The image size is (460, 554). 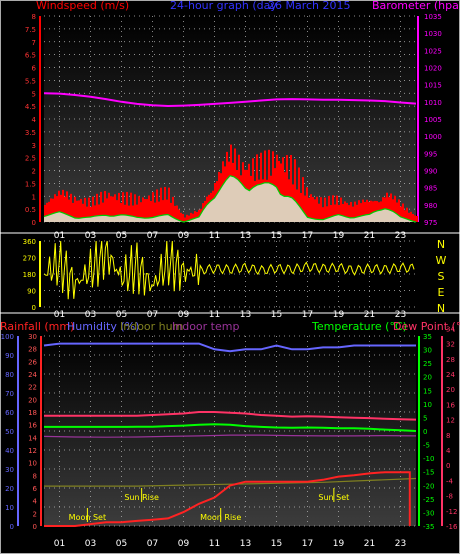 What do you see at coordinates (430, 223) in the screenshot?
I see `barometer-tick-label: 975` at bounding box center [430, 223].